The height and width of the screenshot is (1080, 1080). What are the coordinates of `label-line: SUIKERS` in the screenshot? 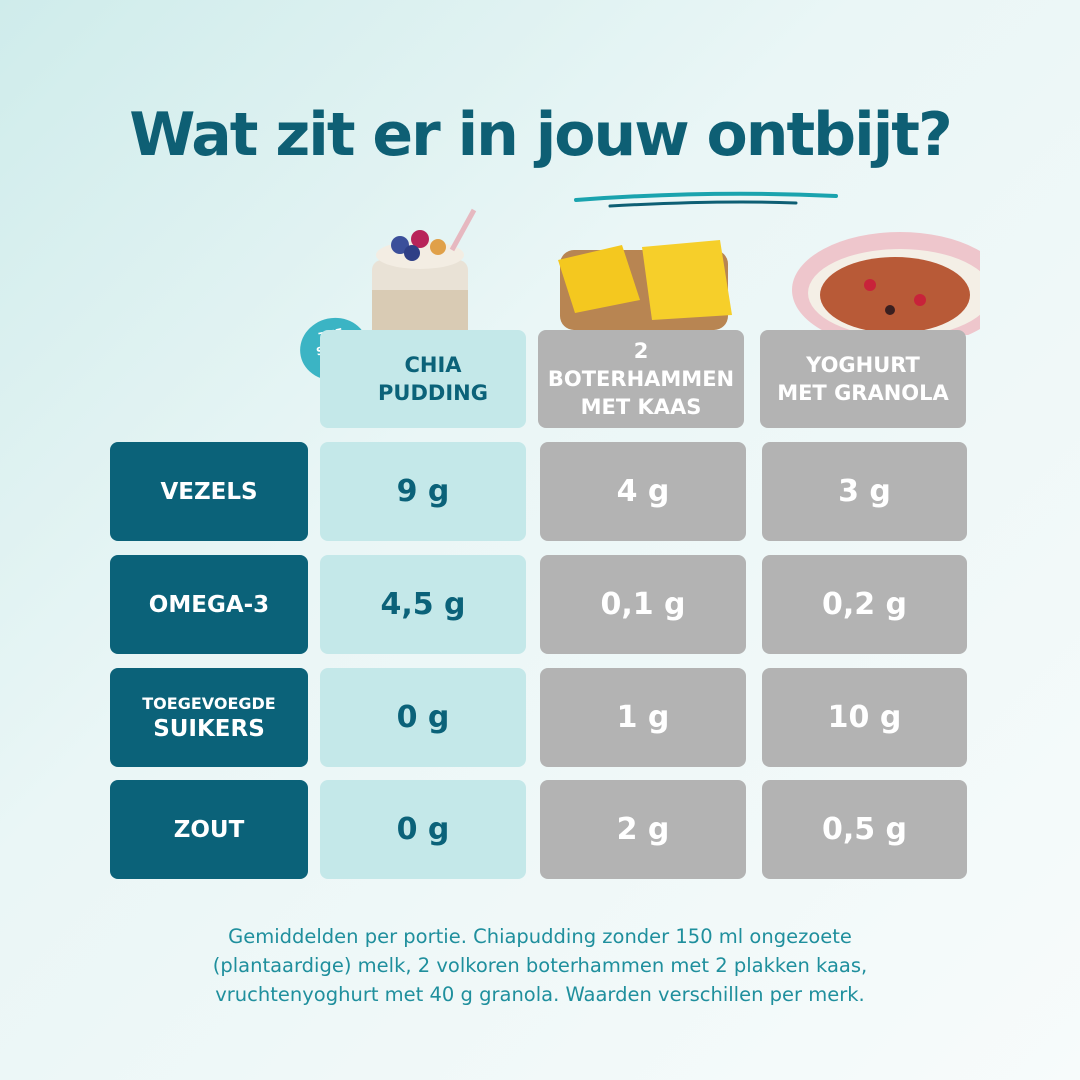 It's located at (209, 728).